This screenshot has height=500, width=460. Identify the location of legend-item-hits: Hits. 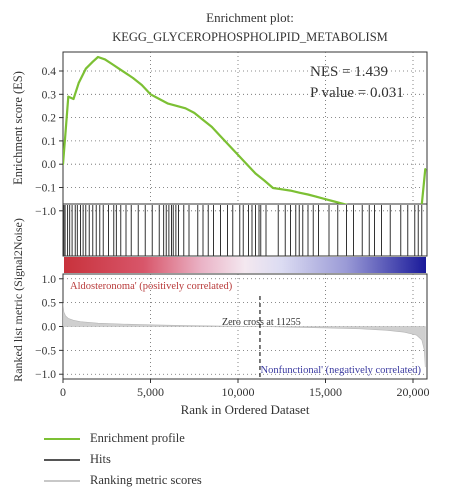
(123, 459).